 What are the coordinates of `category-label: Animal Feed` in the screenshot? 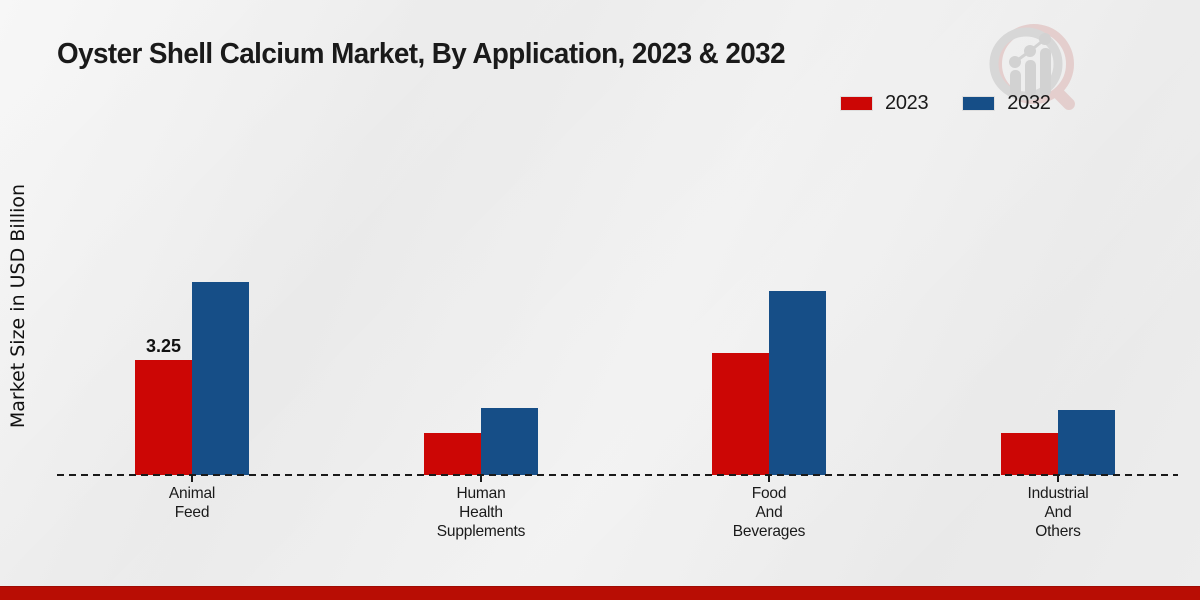 It's located at (192, 503).